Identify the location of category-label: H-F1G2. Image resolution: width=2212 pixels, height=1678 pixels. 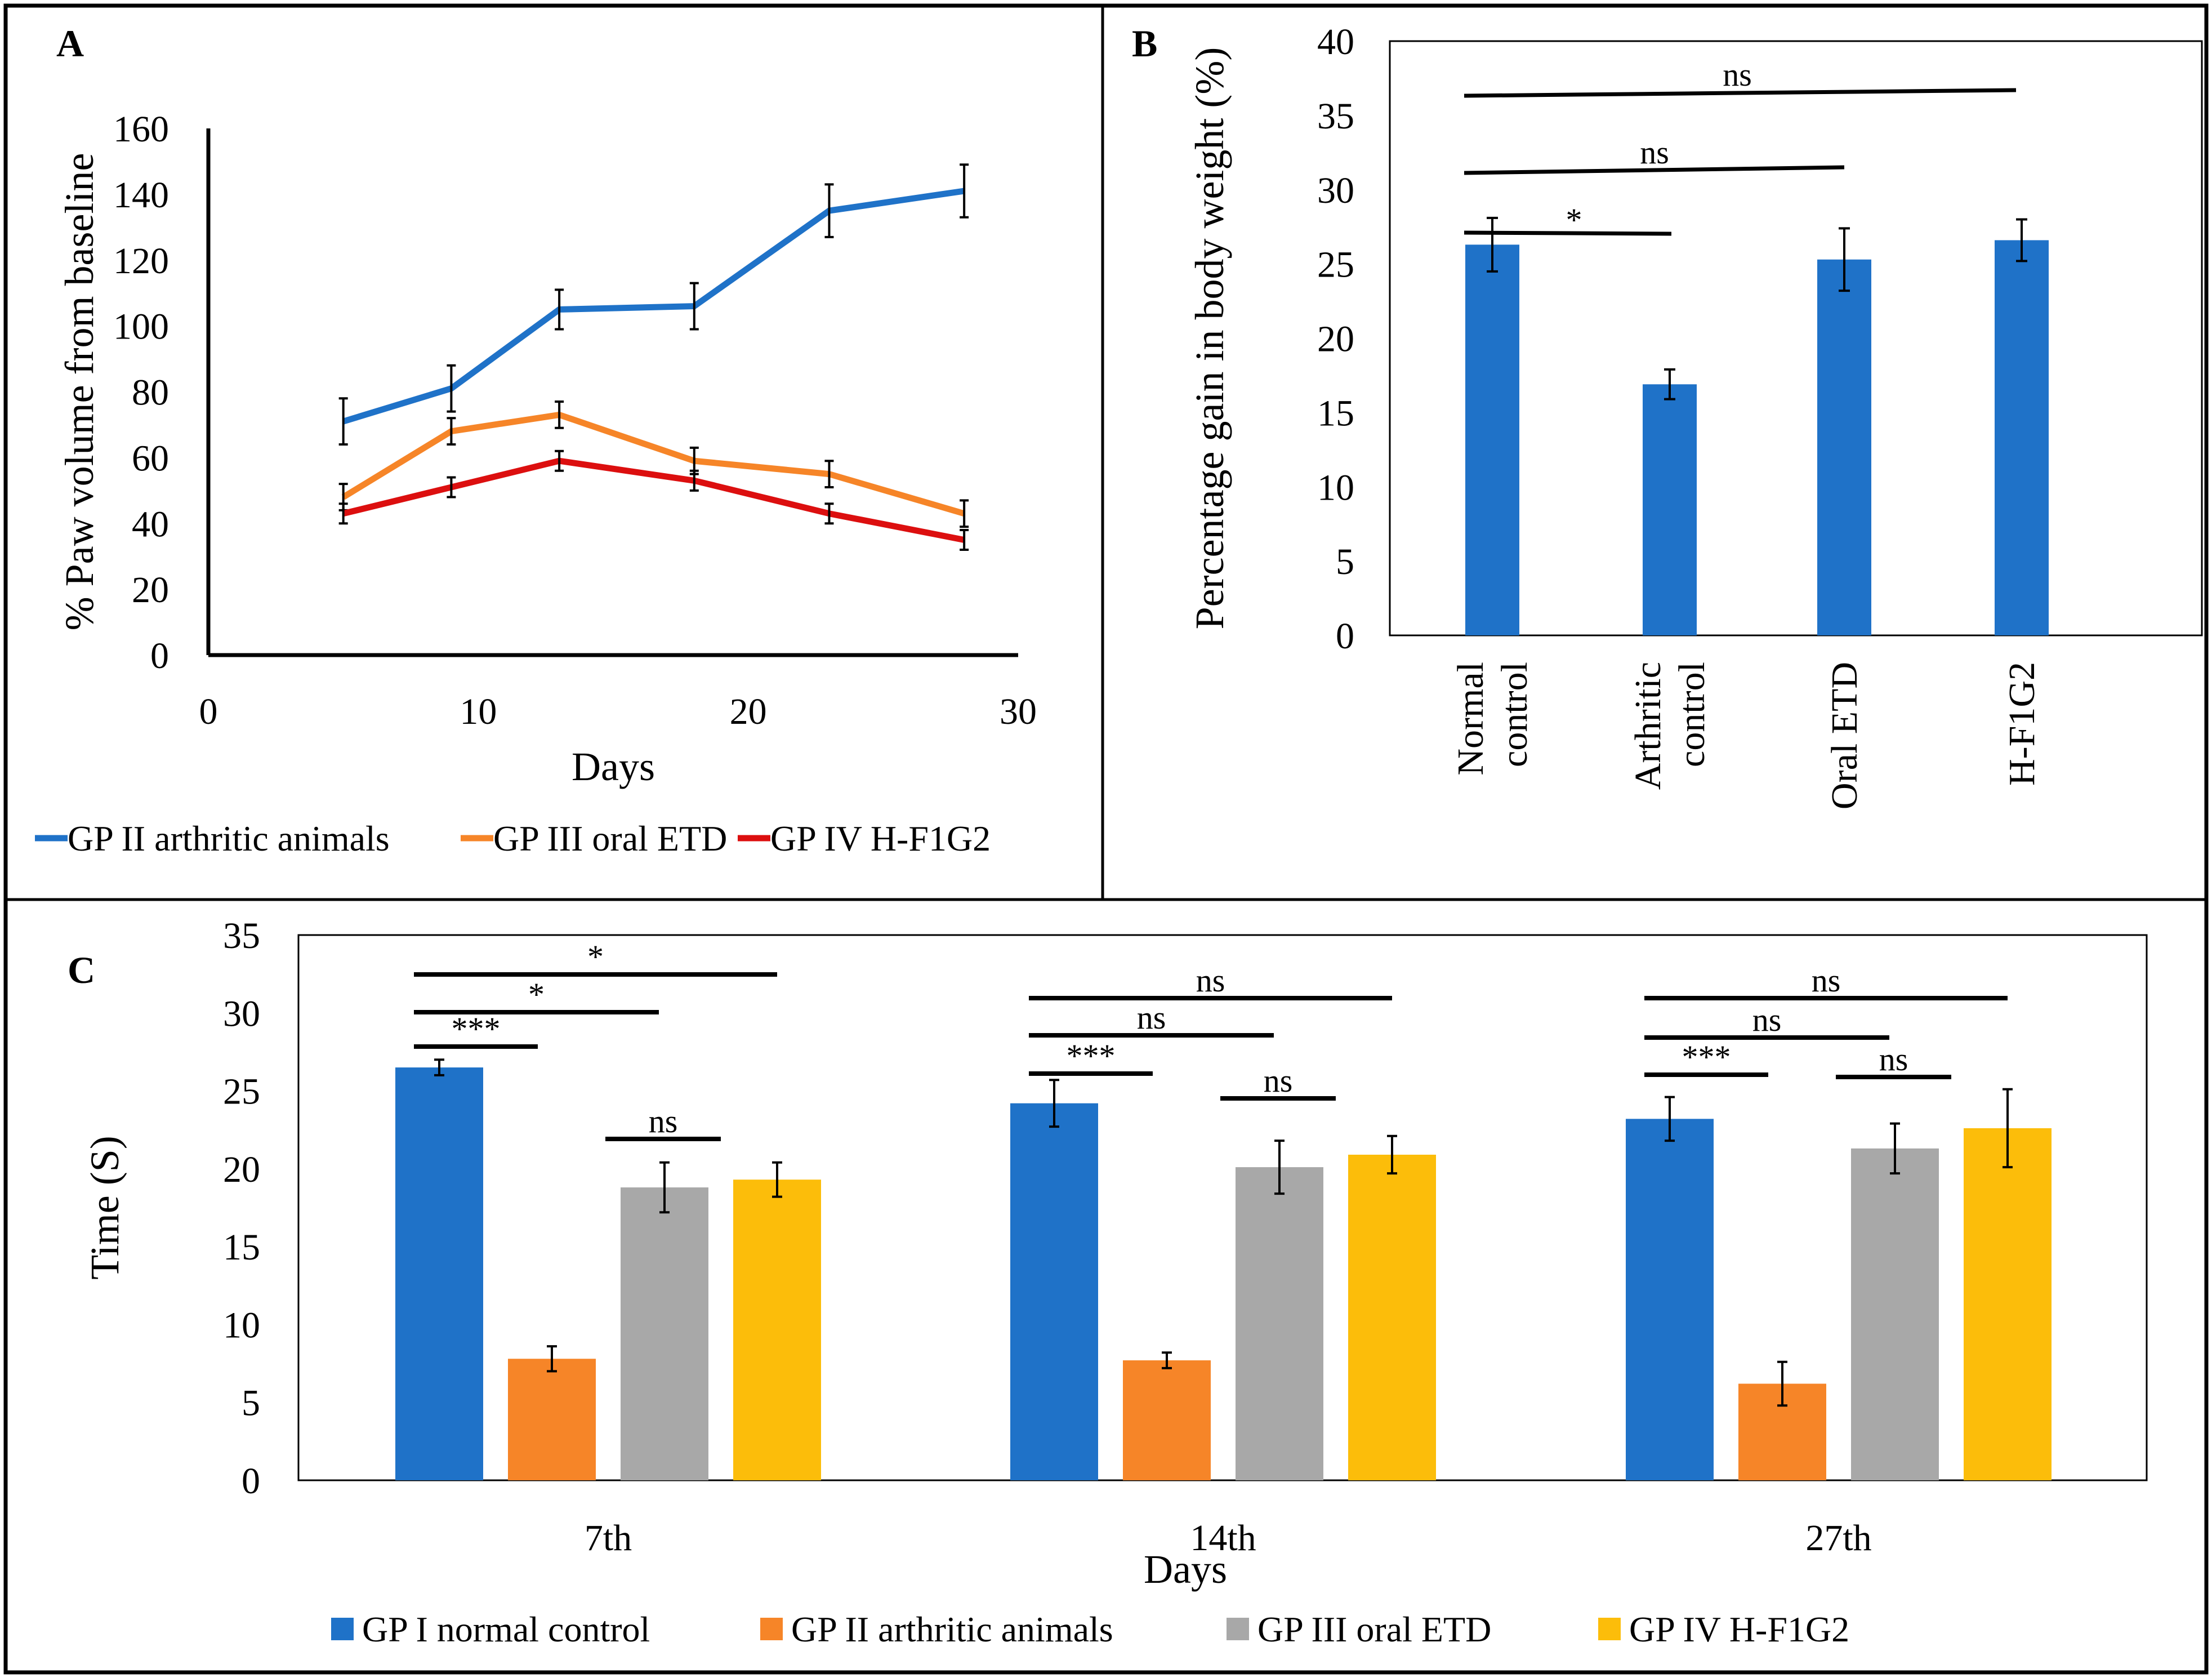
(2021, 724).